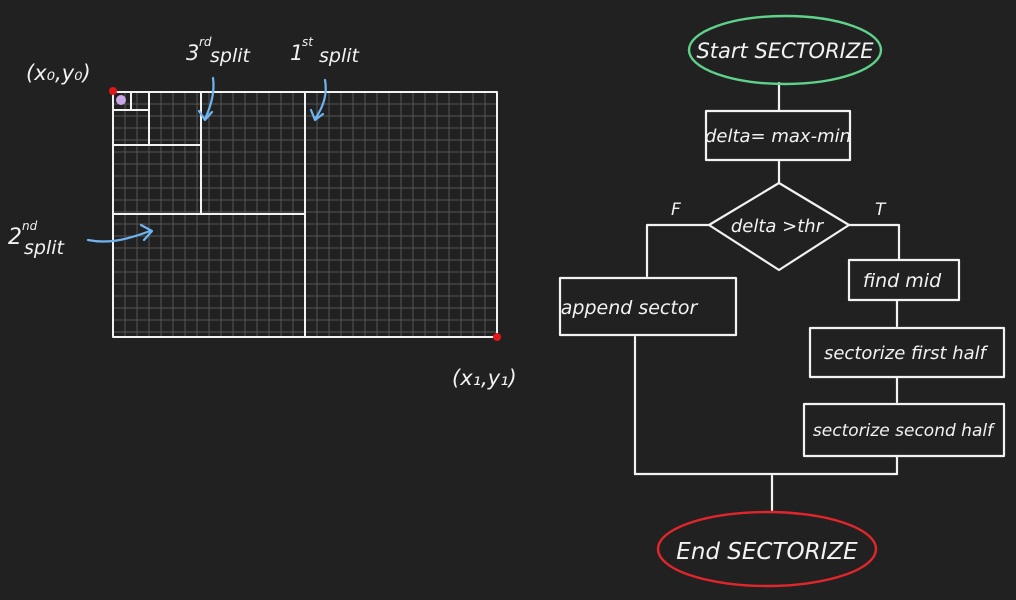 This screenshot has width=1016, height=600. I want to click on third-split-arrowhead, so click(205, 115).